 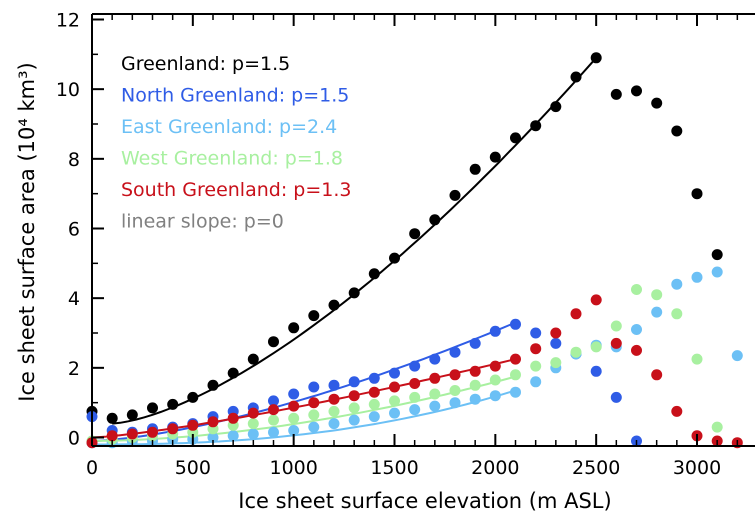 I want to click on x-tick-label: 2000, so click(x=495, y=468).